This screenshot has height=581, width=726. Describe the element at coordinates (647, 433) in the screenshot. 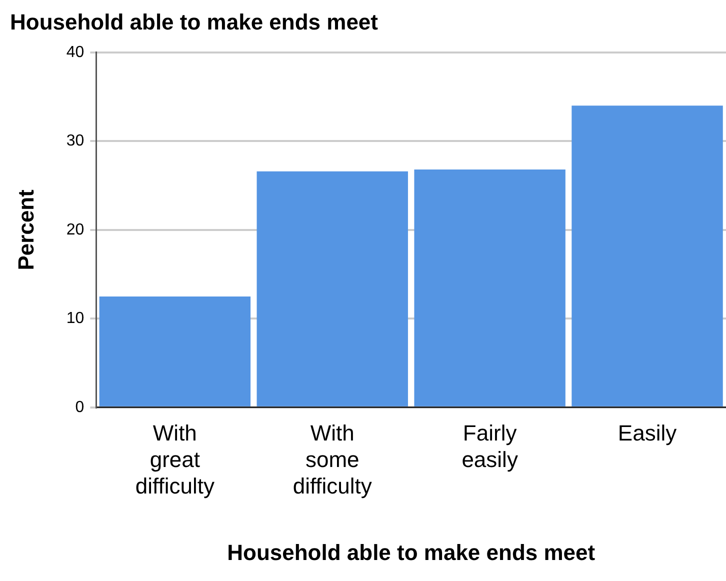

I see `x-tick-label: Easily` at that location.